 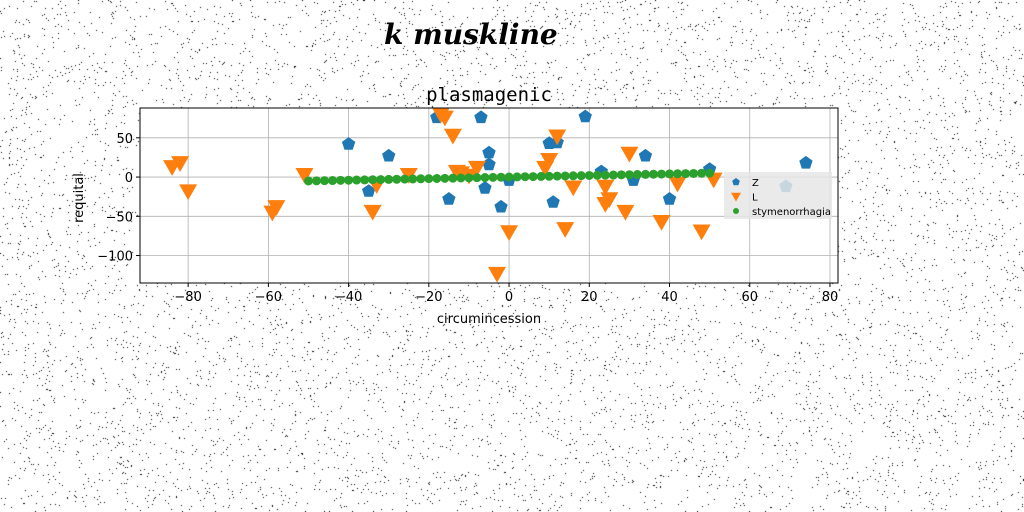 I want to click on x-axis-ticks: −80 −60 −40 −20 0 20 40 60 80, so click(x=506, y=294).